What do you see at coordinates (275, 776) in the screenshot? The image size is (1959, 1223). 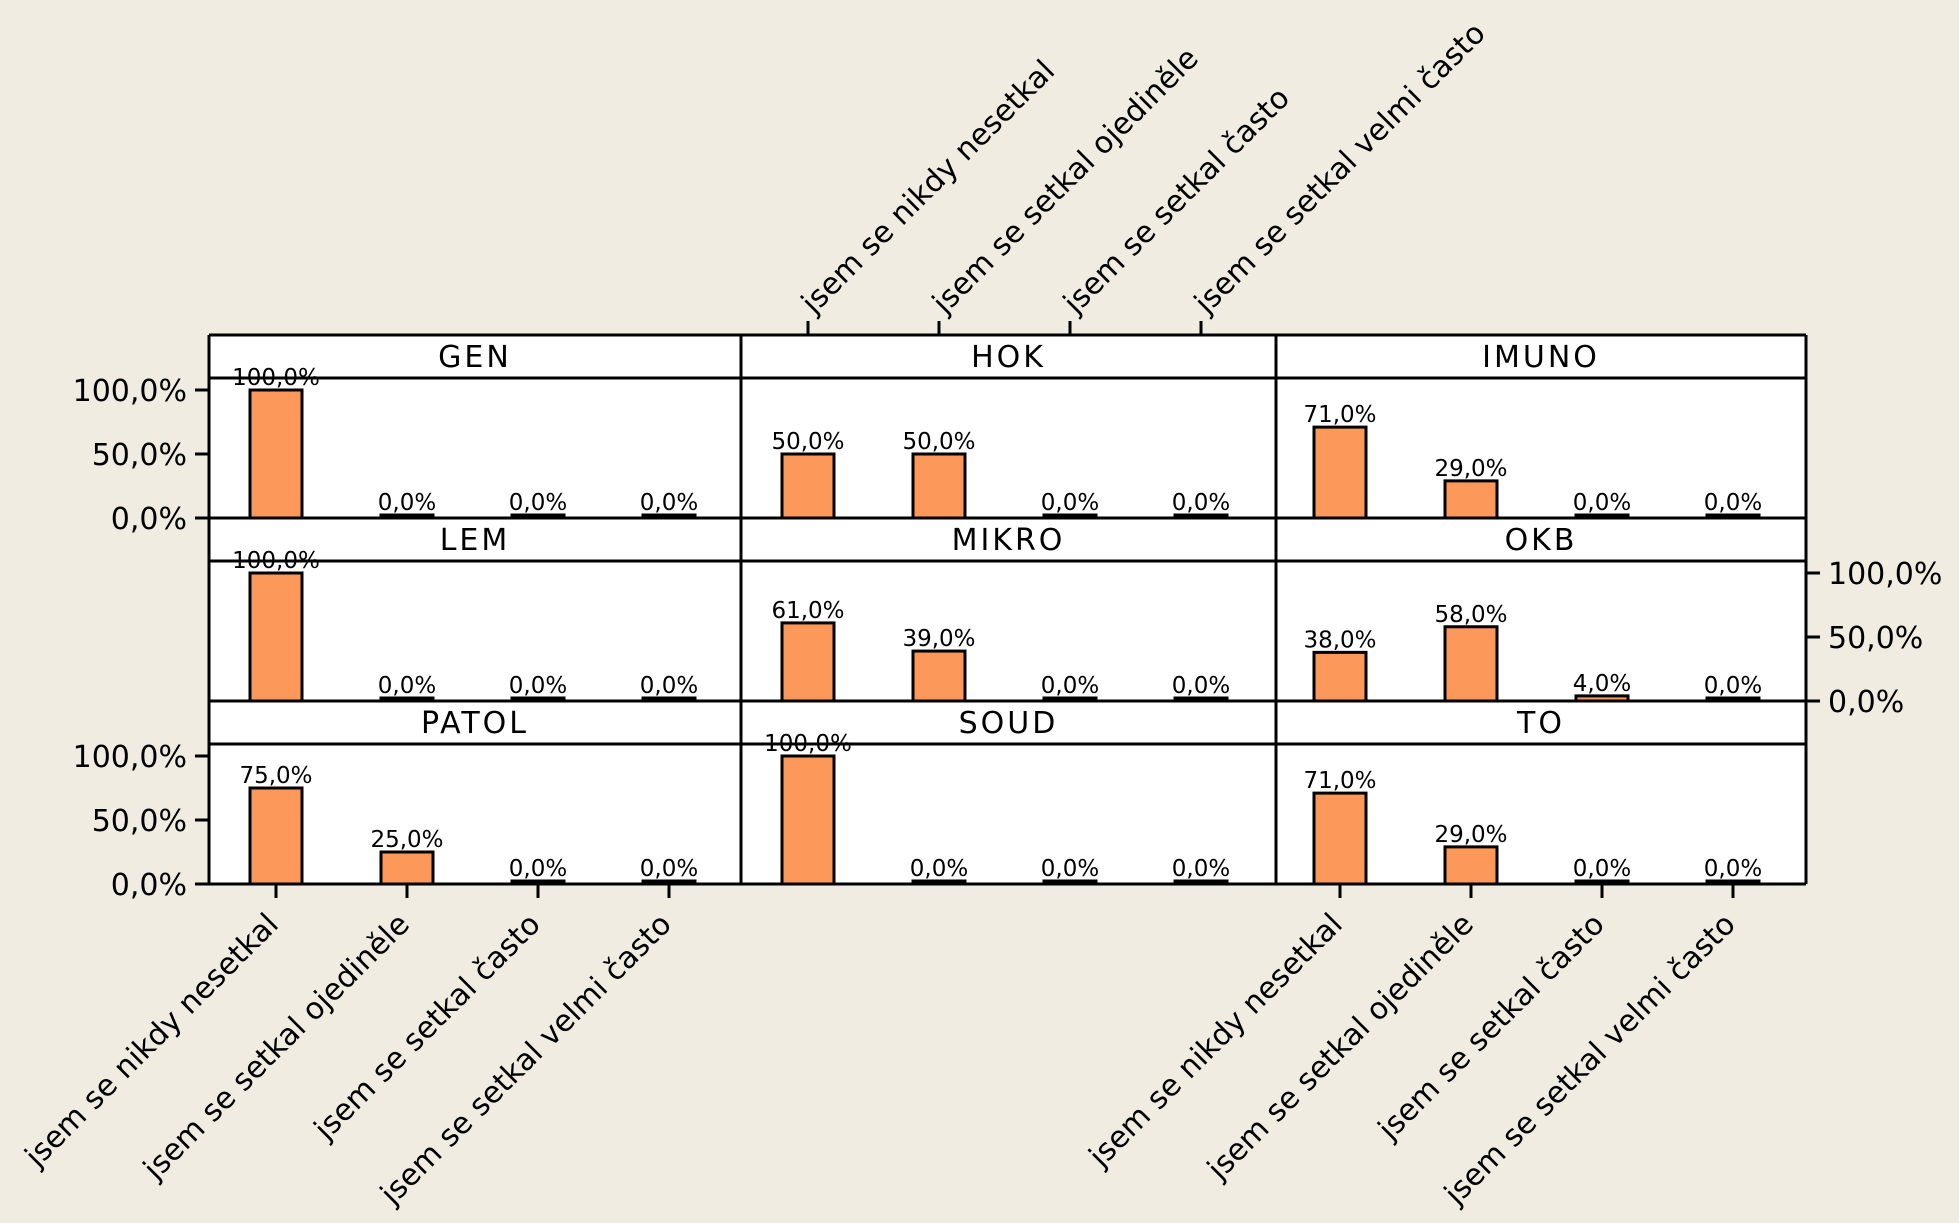 I see `data-label: 75,0%` at bounding box center [275, 776].